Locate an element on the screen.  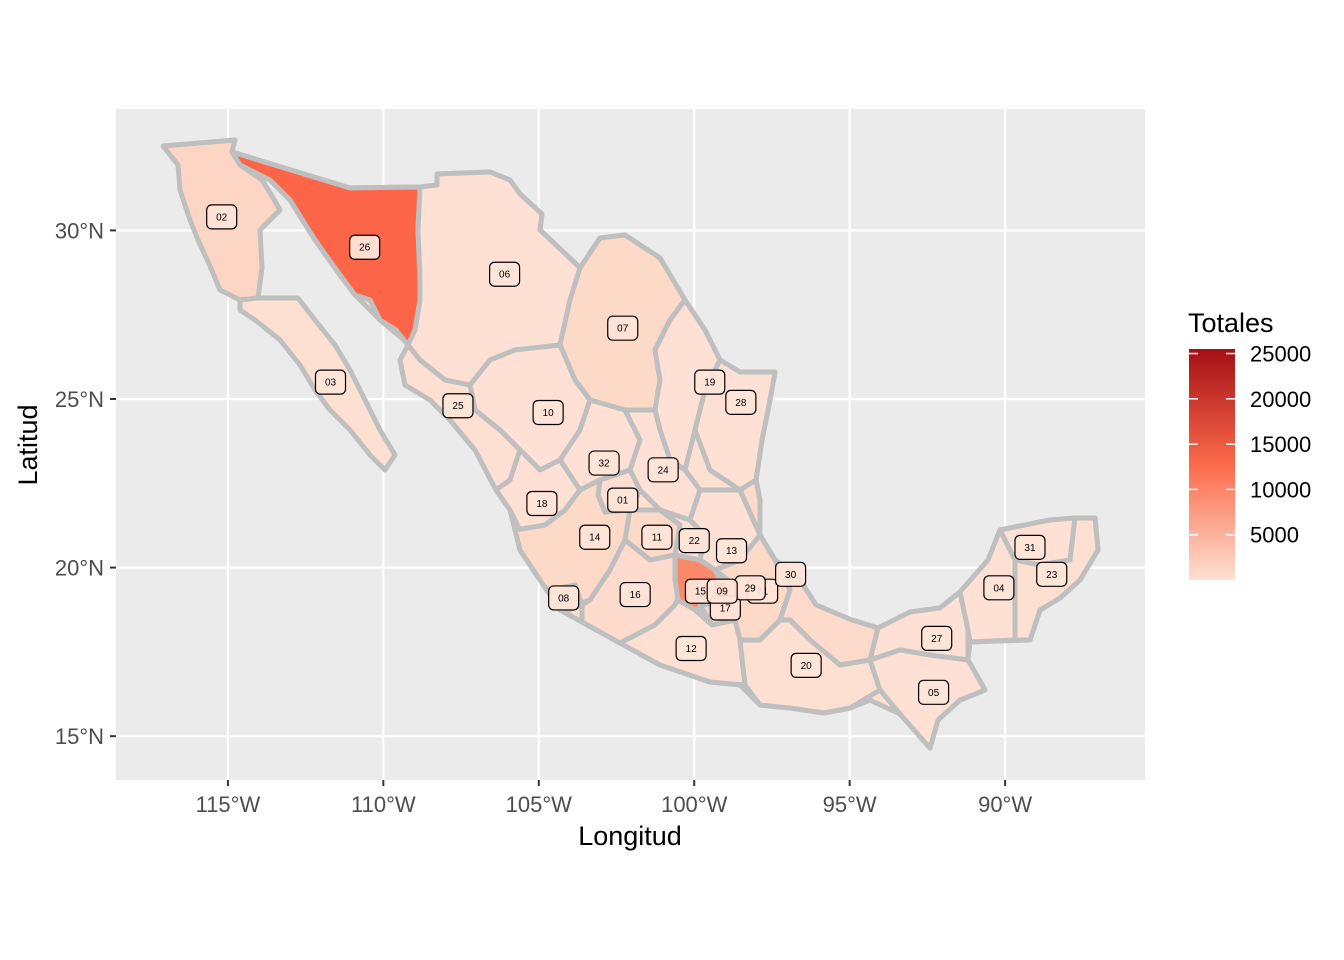
y-tick-label: 30°N is located at coordinates (79, 230).